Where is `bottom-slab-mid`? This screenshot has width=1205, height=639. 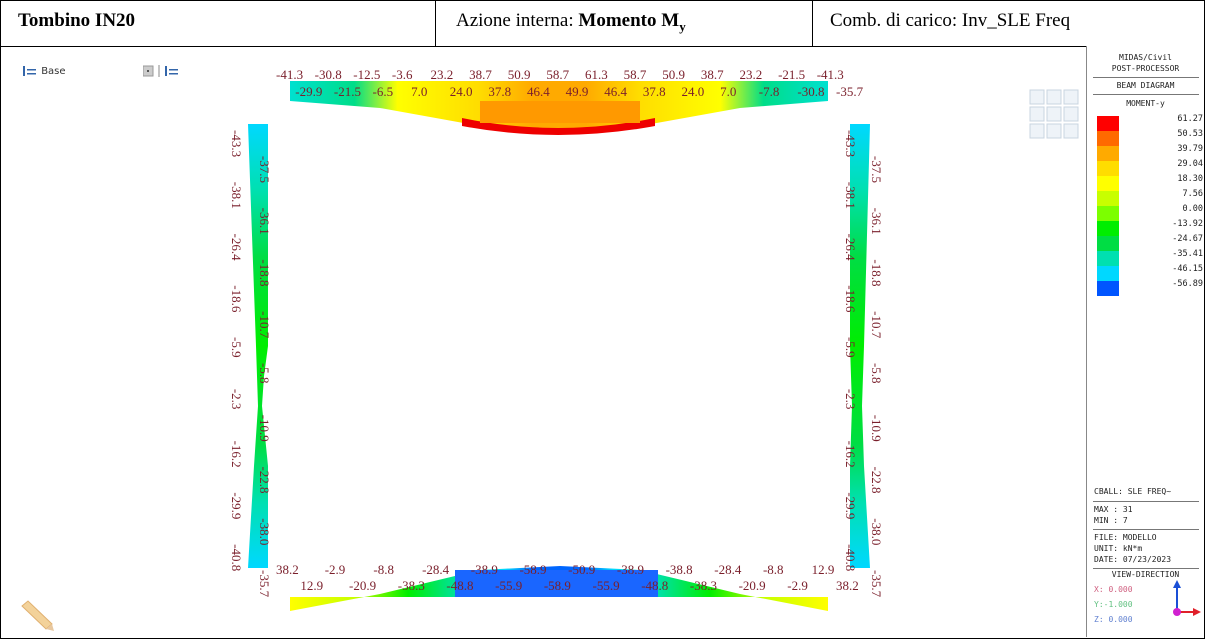 bottom-slab-mid is located at coordinates (556, 583).